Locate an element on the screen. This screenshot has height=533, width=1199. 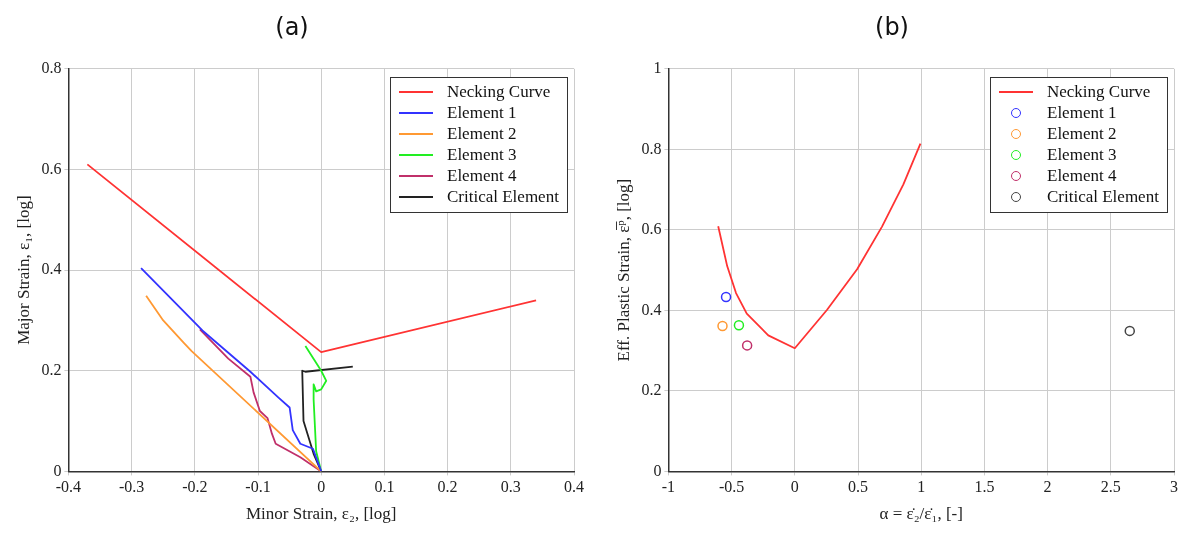
x-tick-label: 0.5 is located at coordinates (858, 487).